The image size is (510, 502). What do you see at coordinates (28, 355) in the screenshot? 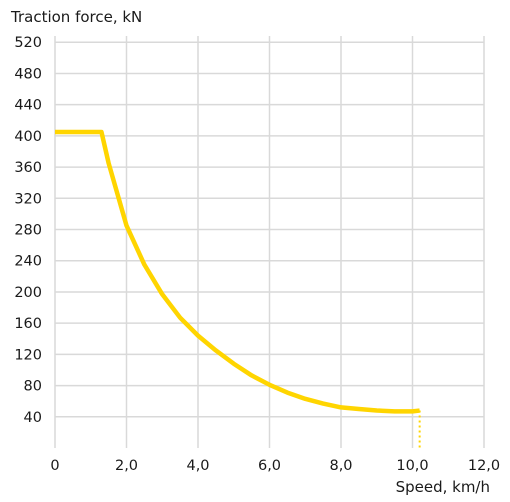
I see `y-tick-label: 120` at bounding box center [28, 355].